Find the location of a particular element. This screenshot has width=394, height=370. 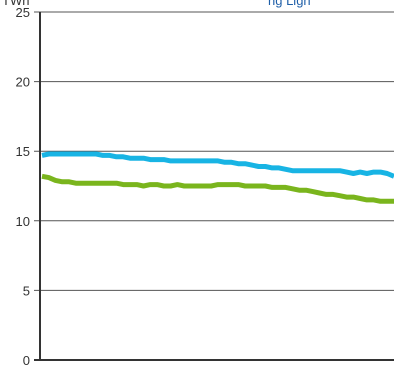

y-tick-label-20: 20 is located at coordinates (23, 82).